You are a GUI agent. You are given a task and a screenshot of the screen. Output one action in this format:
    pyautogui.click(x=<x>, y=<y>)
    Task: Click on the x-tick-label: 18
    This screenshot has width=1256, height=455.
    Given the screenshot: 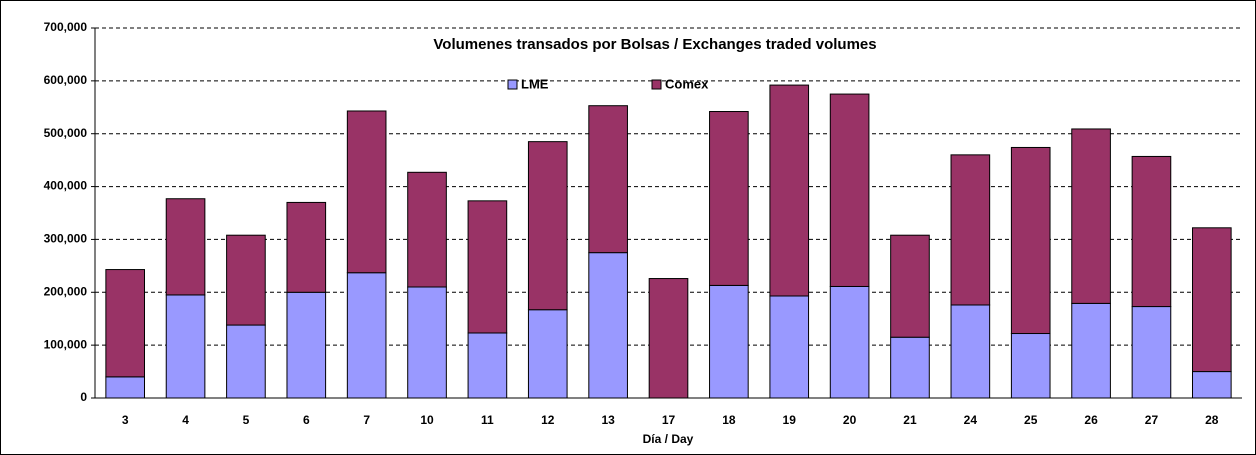 What is the action you would take?
    pyautogui.click(x=729, y=420)
    